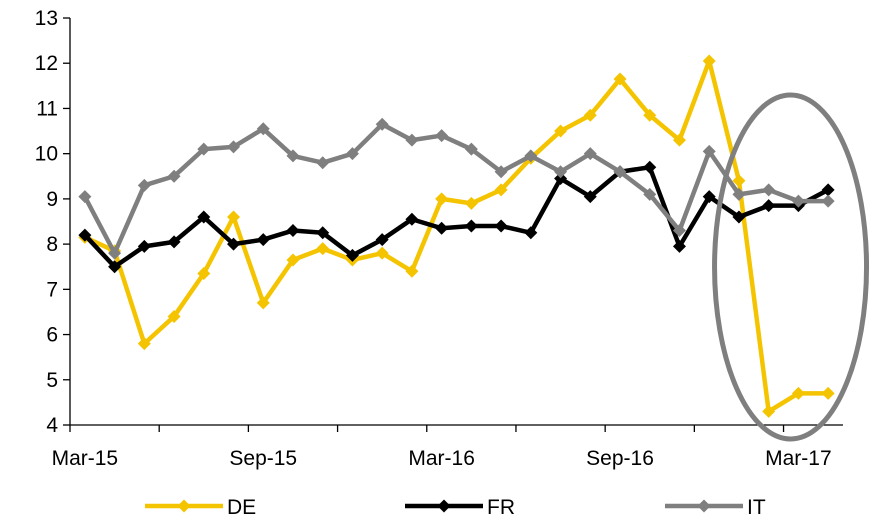 The image size is (879, 524). Describe the element at coordinates (200, 507) in the screenshot. I see `legend-item-de: DE` at that location.